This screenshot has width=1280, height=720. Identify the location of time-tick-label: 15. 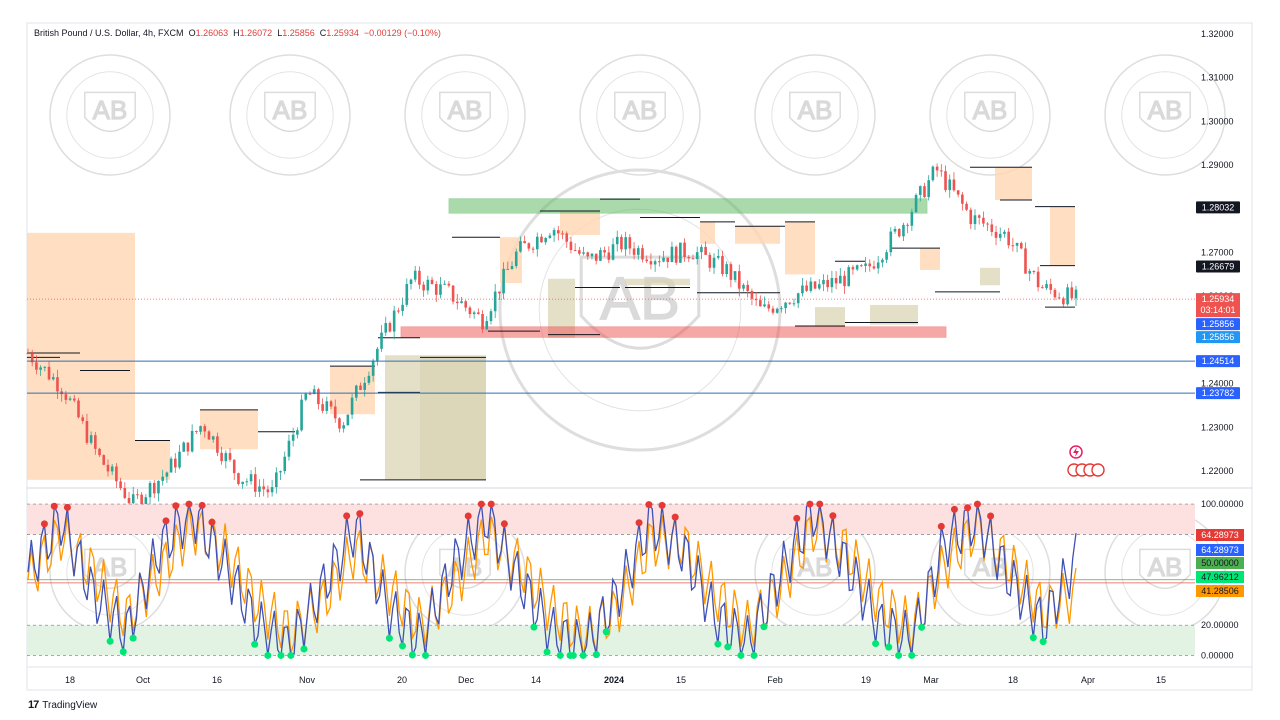
(681, 680).